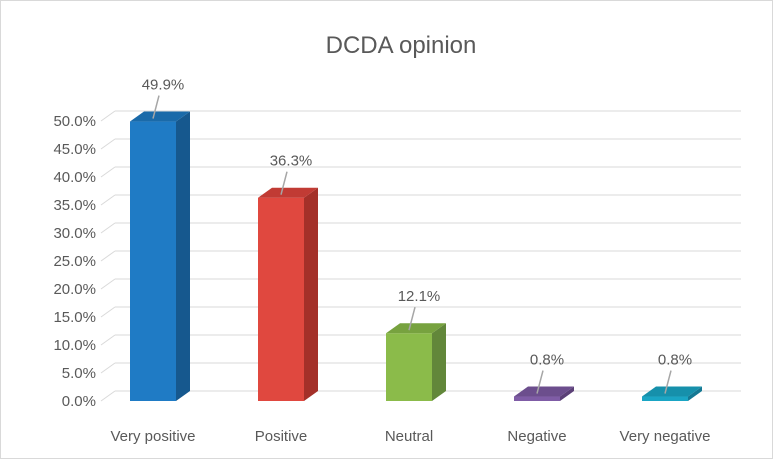 The image size is (773, 459). Describe the element at coordinates (74, 149) in the screenshot. I see `y-tick-label: 45.0%` at that location.